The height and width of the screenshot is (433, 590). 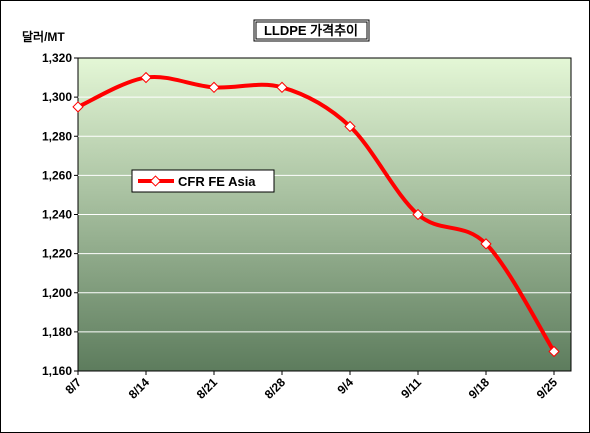 What do you see at coordinates (207, 388) in the screenshot?
I see `x-tick-label: 8/21` at bounding box center [207, 388].